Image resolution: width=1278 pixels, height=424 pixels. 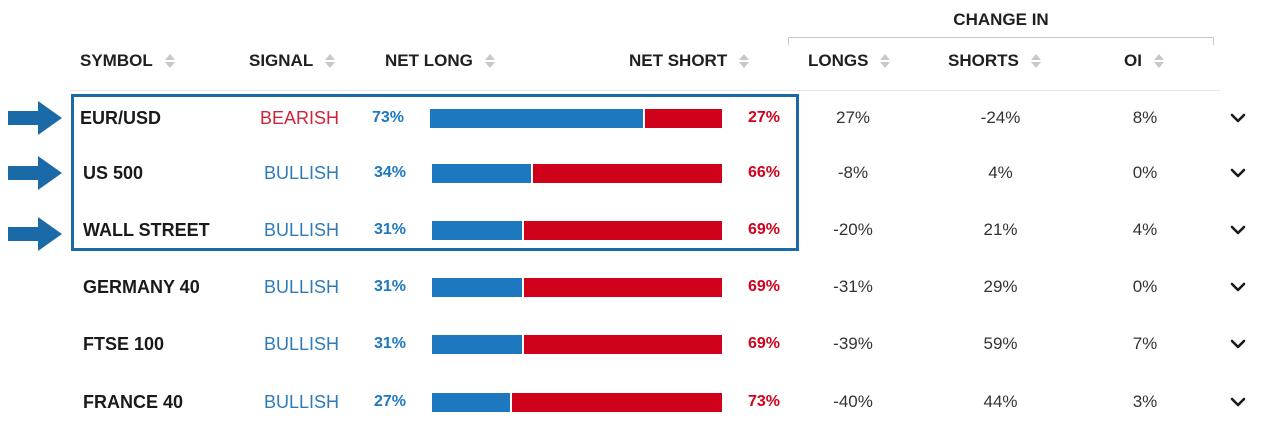 I want to click on table-row: EUR/USD BEARISH 73% 27% 27% -24% 8%, so click(x=639, y=118).